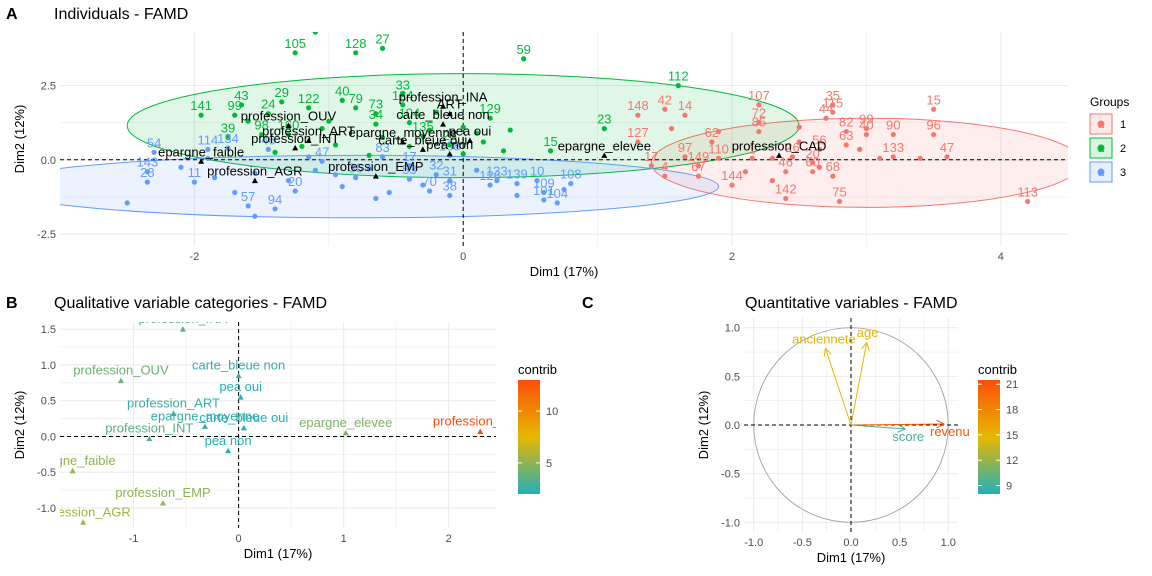 Image resolution: width=1152 pixels, height=576 pixels. I want to click on category-label: carte_bleue non, so click(442, 114).